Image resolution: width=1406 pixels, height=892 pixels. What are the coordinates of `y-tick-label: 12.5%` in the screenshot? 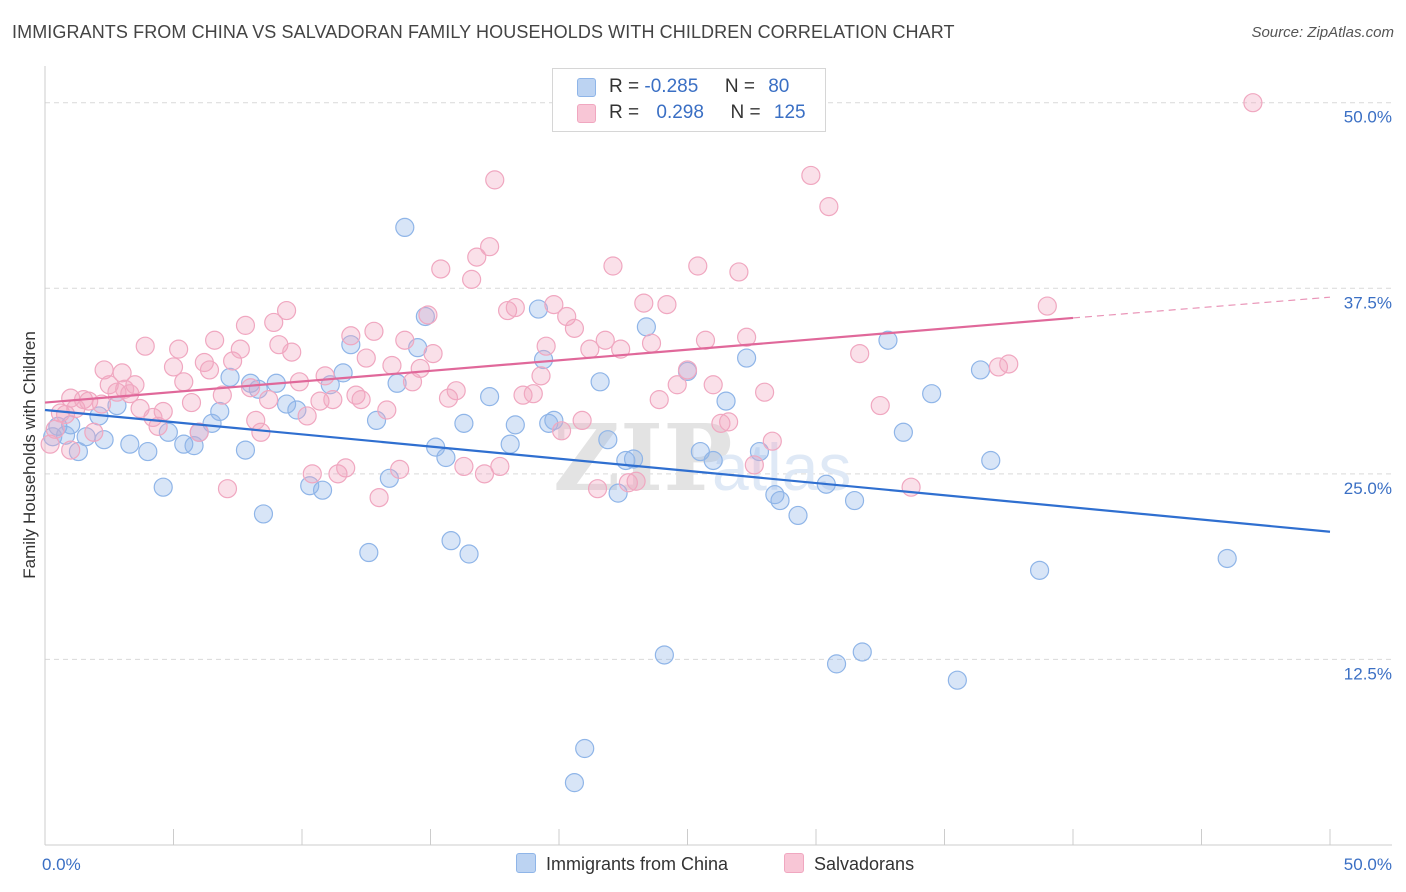 It's located at (1368, 673).